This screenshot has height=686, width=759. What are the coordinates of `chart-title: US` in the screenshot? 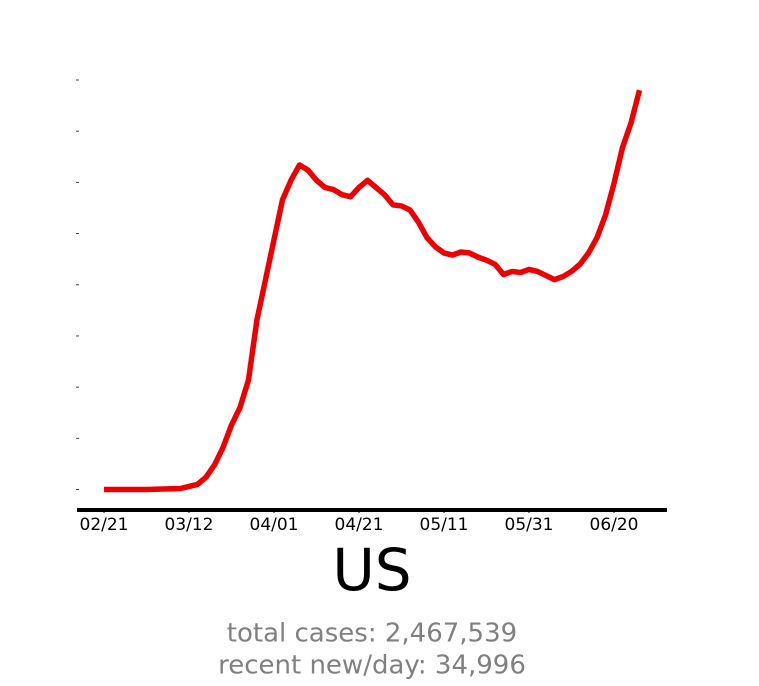 It's located at (371, 570).